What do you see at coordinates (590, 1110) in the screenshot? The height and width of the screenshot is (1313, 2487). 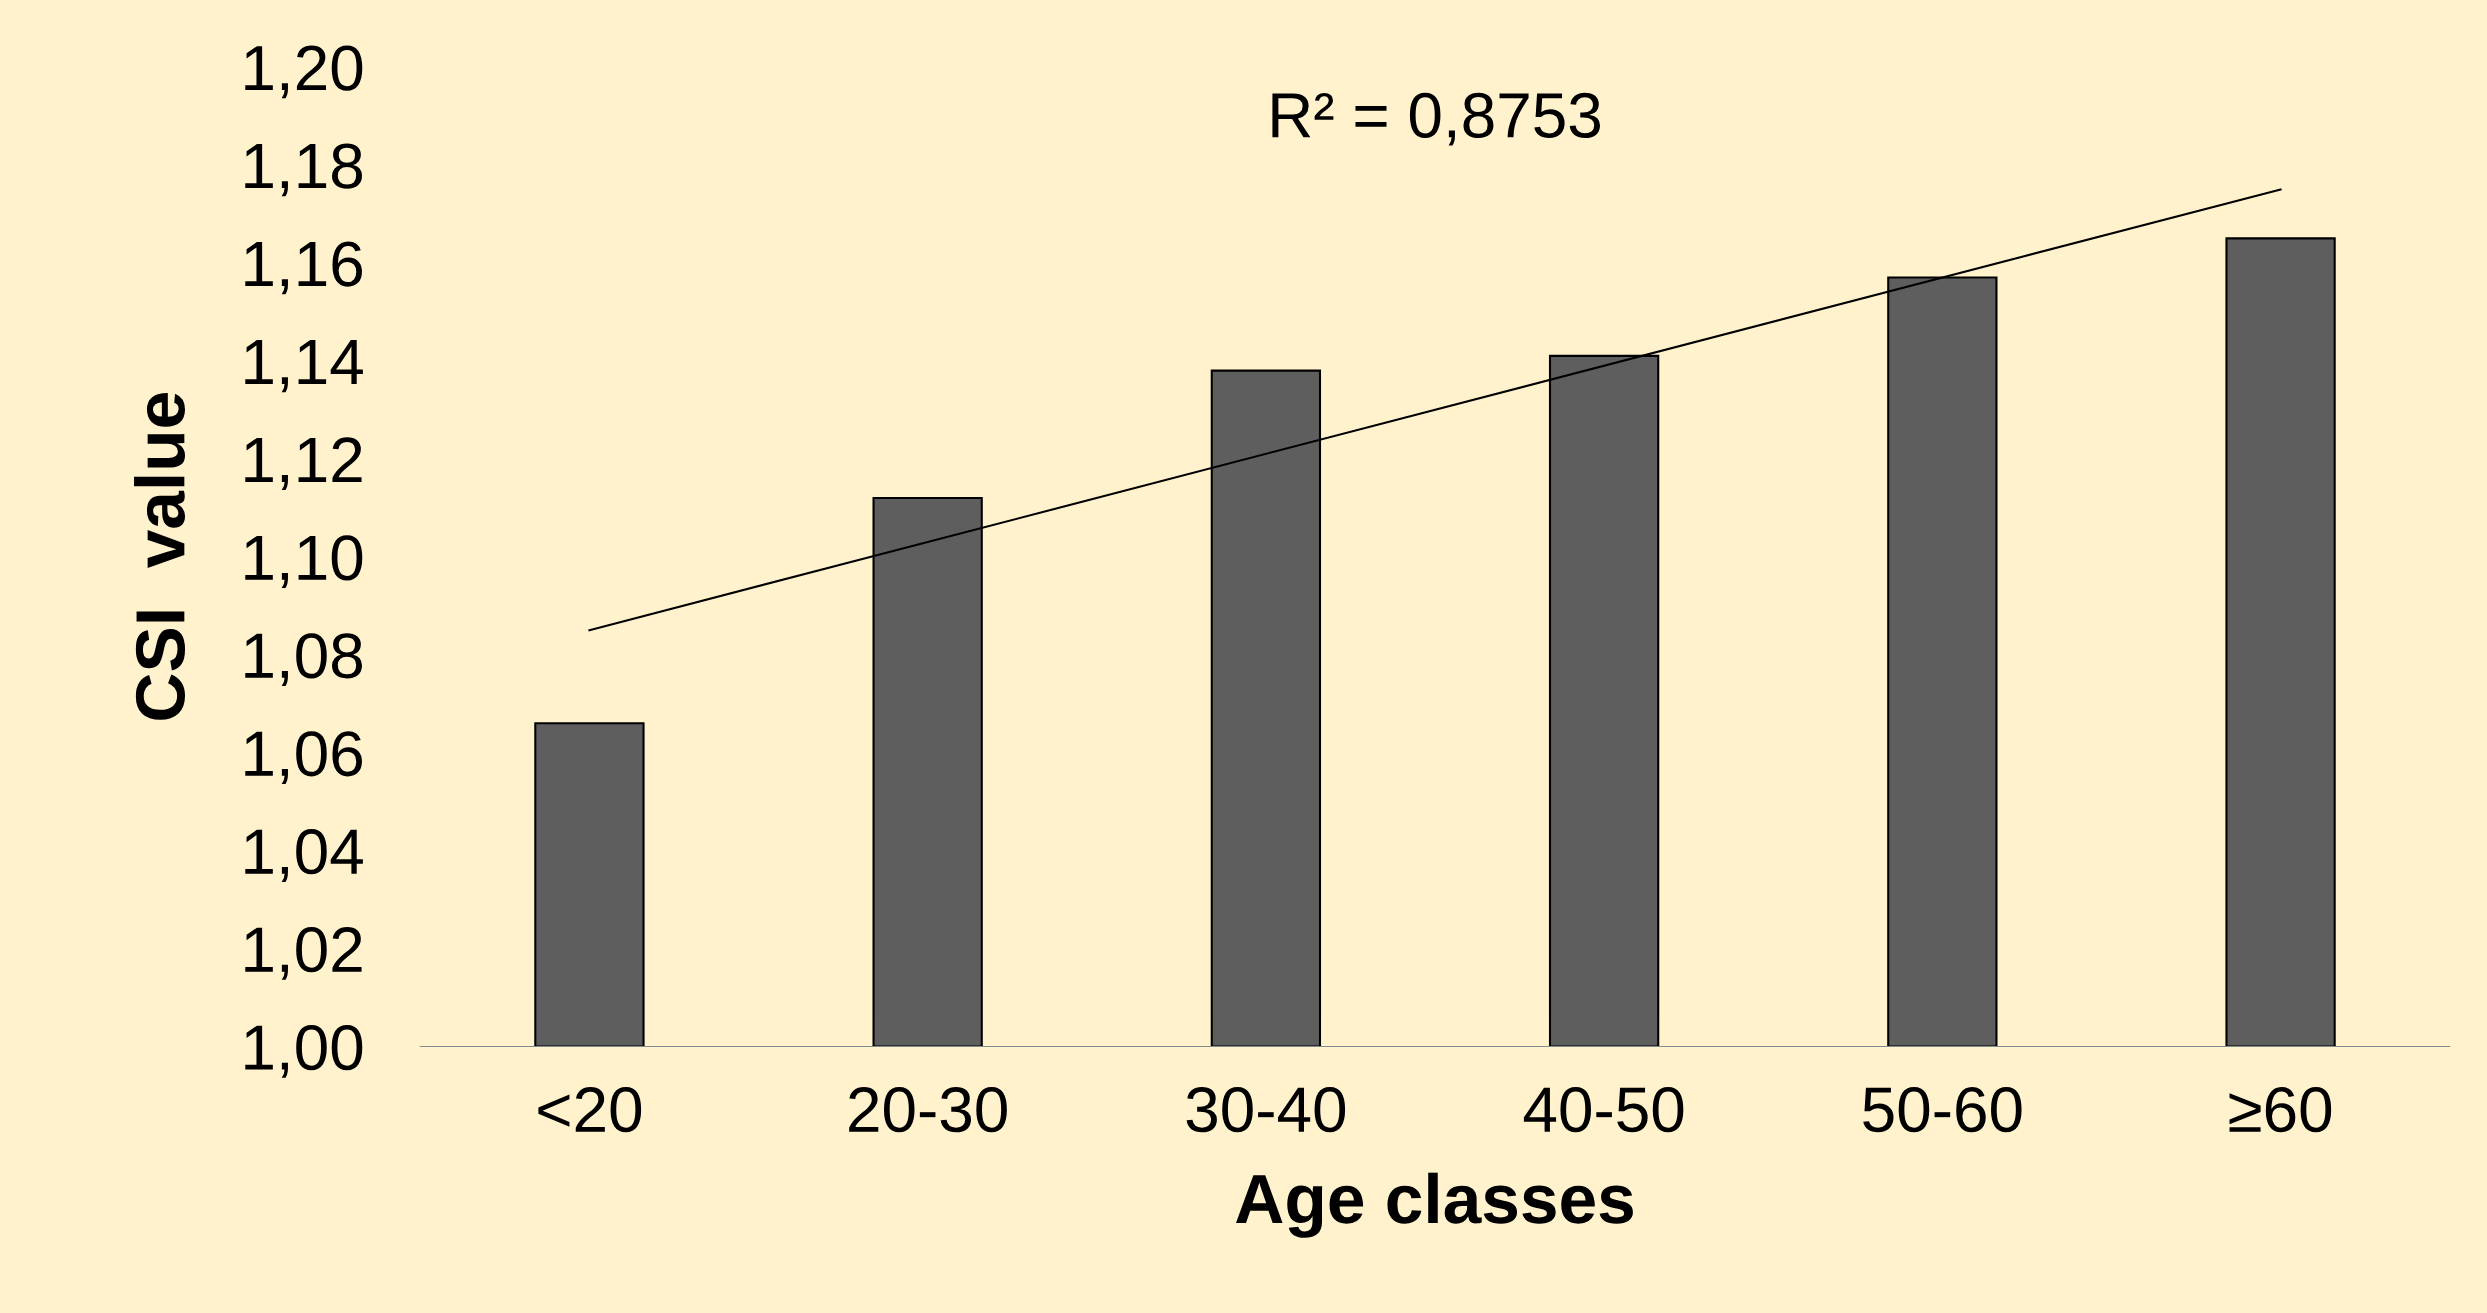 I see `x-tick-label: <20` at bounding box center [590, 1110].